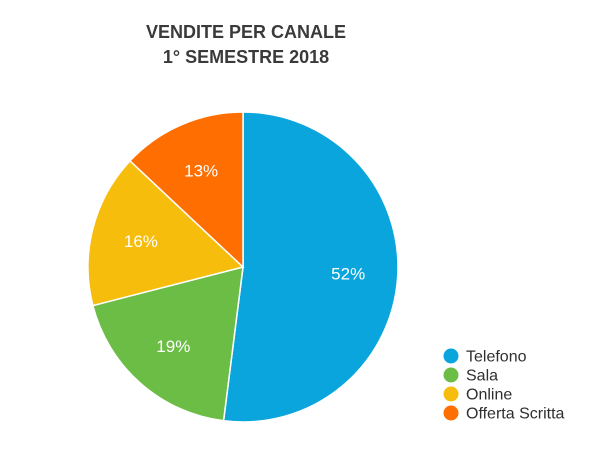  Describe the element at coordinates (451, 356) in the screenshot. I see `legend-marker-telefono` at that location.